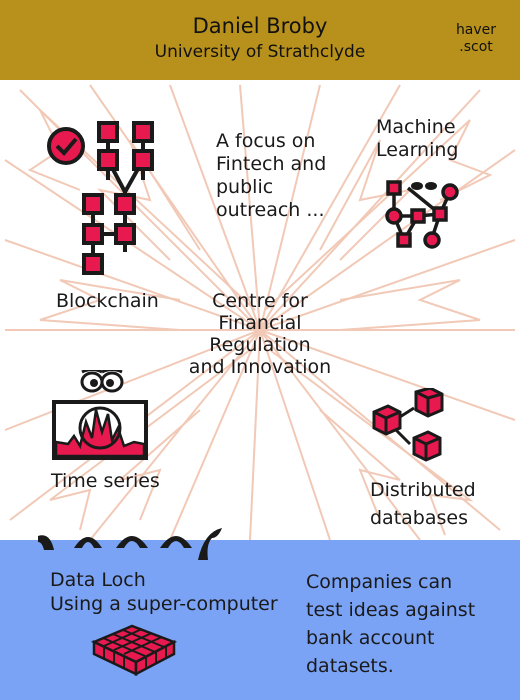  I want to click on blockchain-label: Blockchain, so click(107, 301).